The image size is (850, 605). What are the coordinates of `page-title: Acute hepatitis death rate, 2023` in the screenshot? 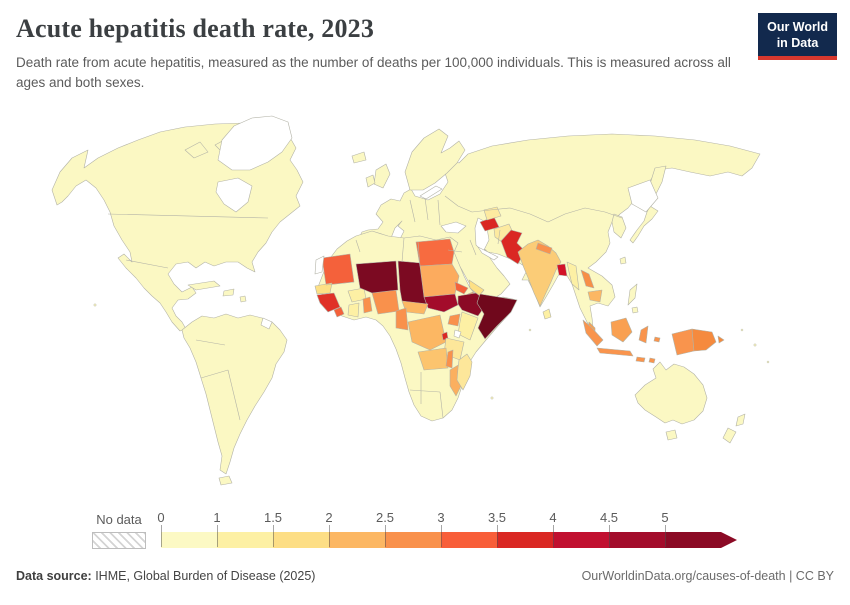 It's located at (195, 28).